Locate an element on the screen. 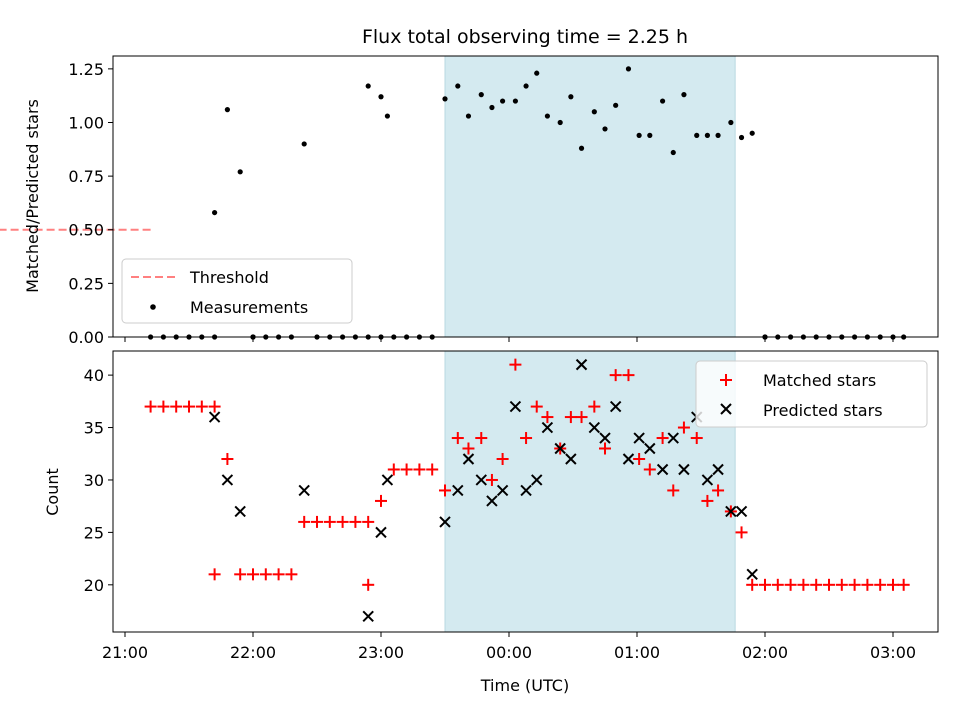 The width and height of the screenshot is (960, 720). top-legend: Threshold Measurements is located at coordinates (237, 291).